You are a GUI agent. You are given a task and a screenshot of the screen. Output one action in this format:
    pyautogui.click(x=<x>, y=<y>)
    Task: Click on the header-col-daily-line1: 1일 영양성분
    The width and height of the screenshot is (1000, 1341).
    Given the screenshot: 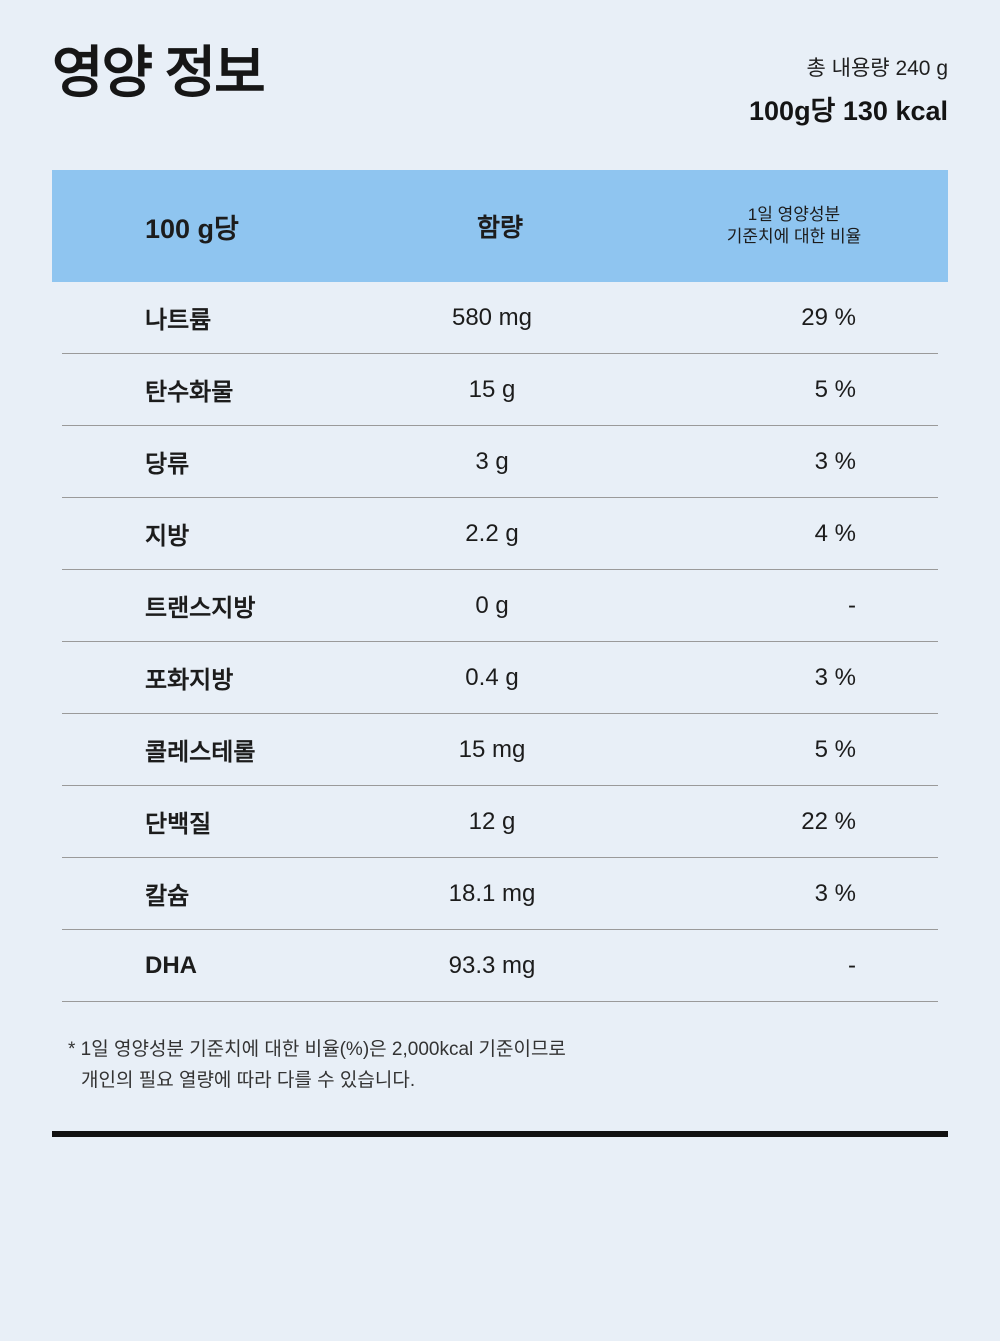 What is the action you would take?
    pyautogui.click(x=794, y=214)
    